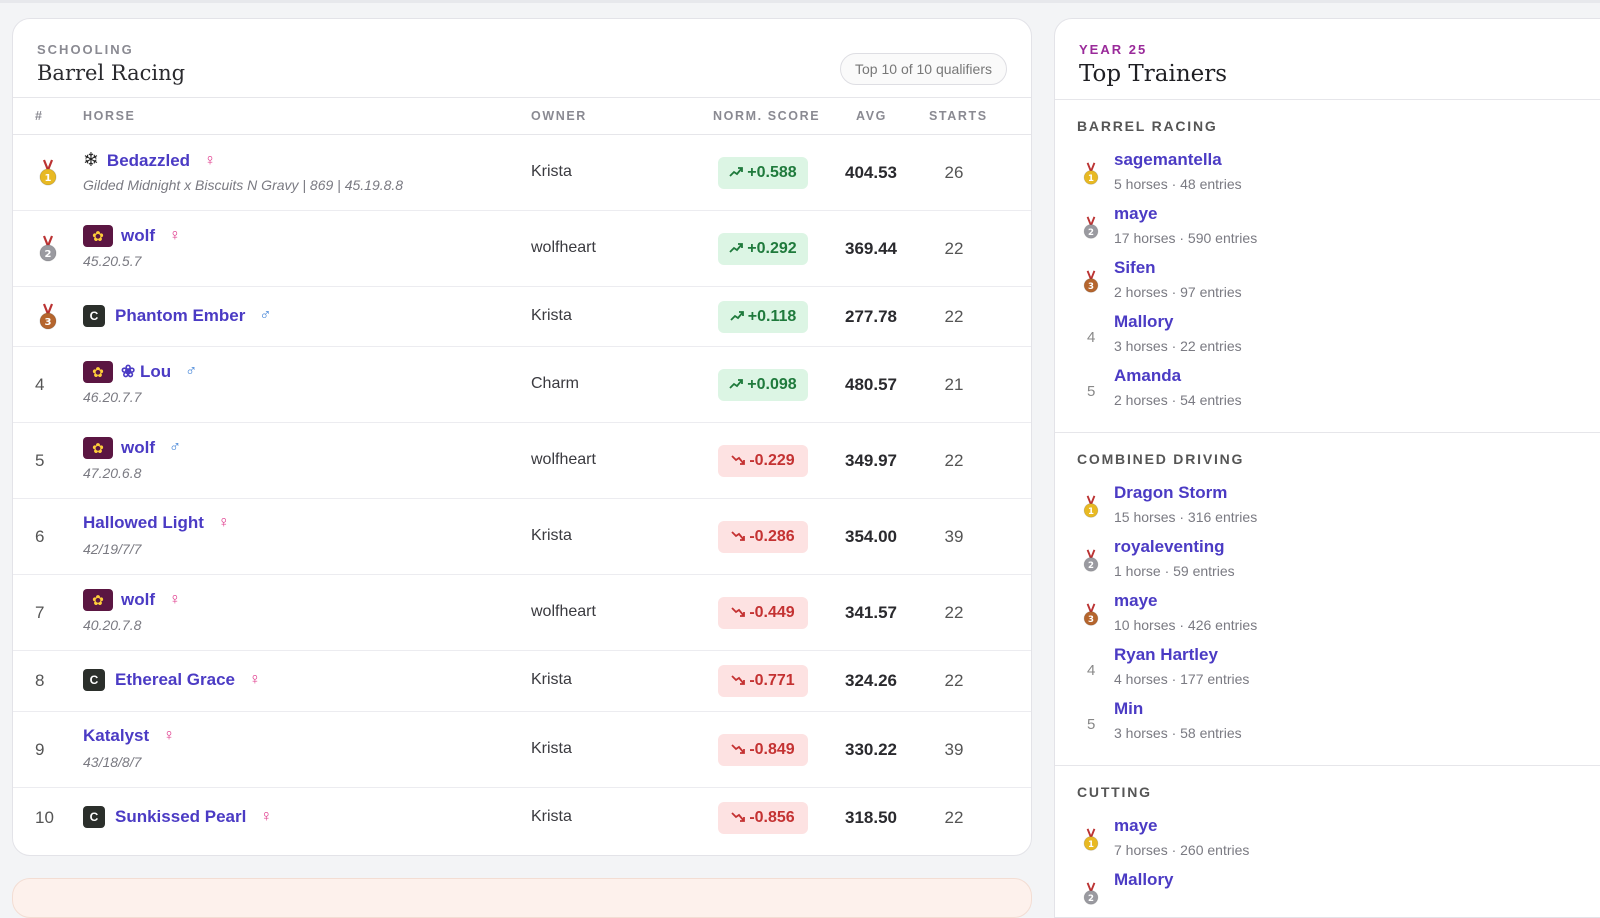  Describe the element at coordinates (1168, 159) in the screenshot. I see `trainer-name-link: sagemantella` at that location.